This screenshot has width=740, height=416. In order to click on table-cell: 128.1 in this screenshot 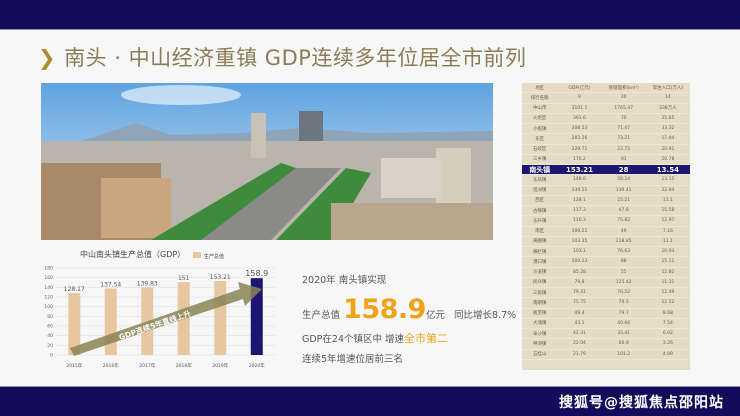, I will do `click(579, 200)`.